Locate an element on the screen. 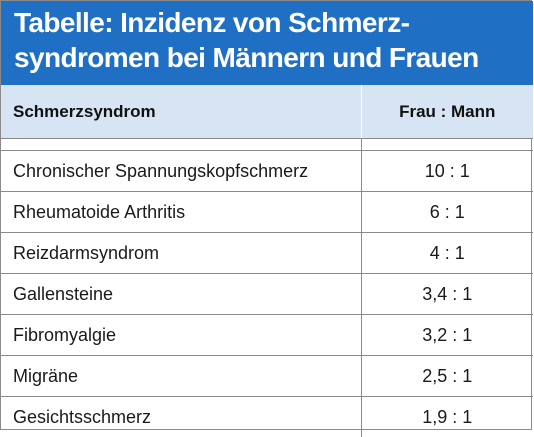  table-row: Chronischer Spannungskopfschmerz 10 : 1 is located at coordinates (267, 171).